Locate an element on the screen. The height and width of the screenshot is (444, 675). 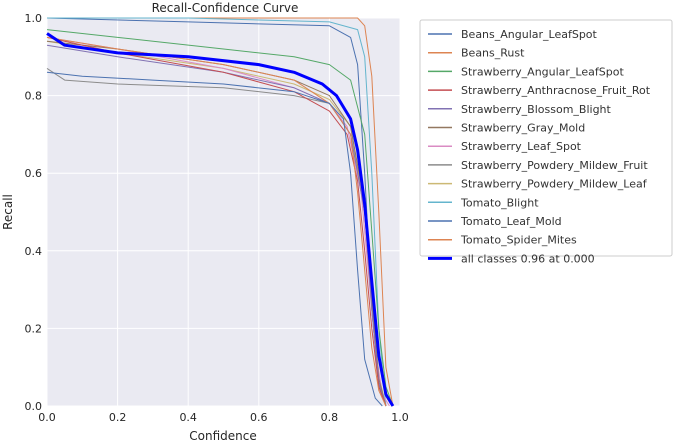
y-tick-label: 0.4 is located at coordinates (34, 251).